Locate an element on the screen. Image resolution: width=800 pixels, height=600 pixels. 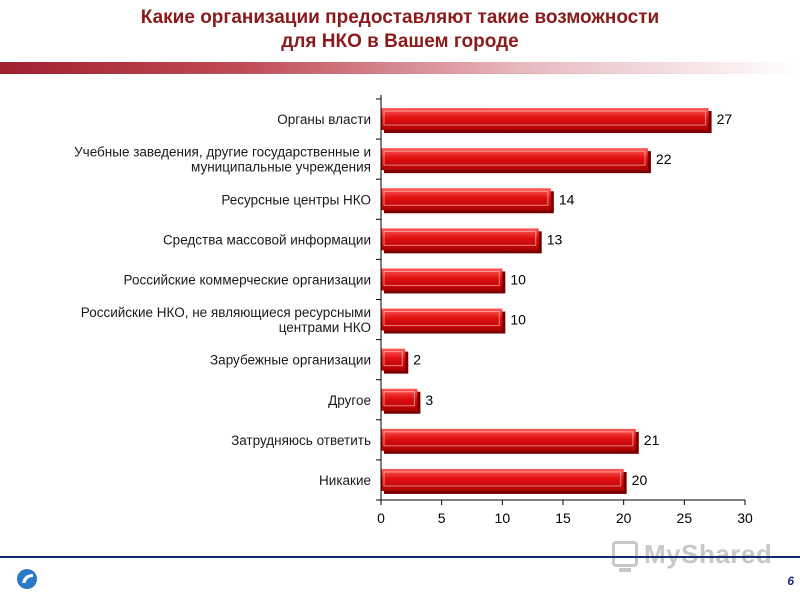
category-label: Другое is located at coordinates (349, 400).